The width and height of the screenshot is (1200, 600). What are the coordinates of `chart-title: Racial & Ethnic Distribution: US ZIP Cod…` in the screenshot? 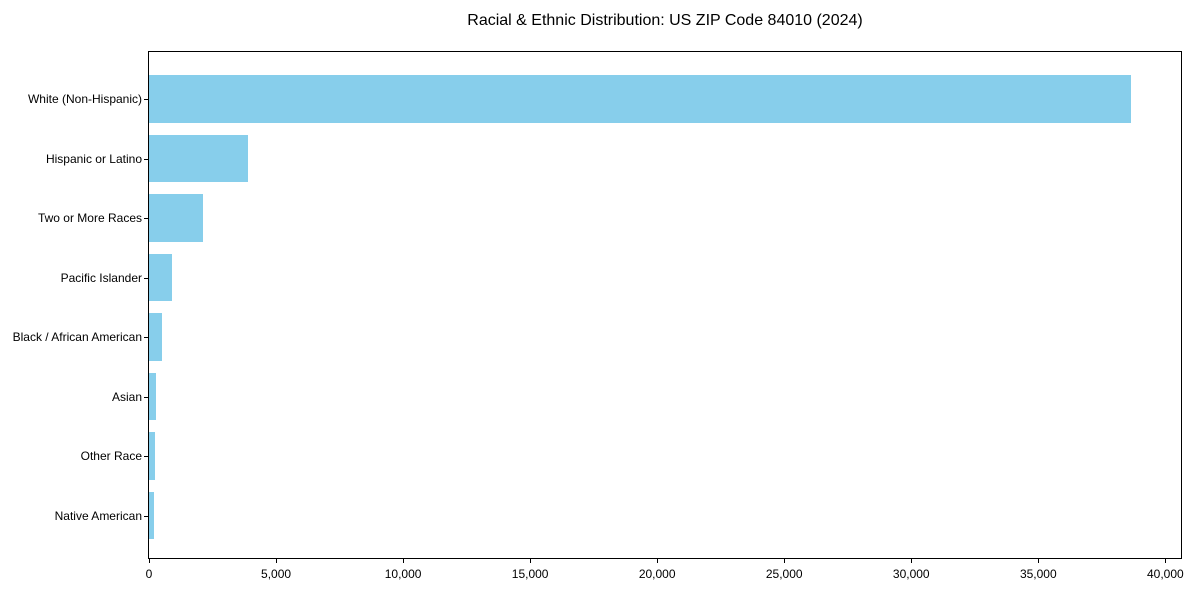 It's located at (665, 20).